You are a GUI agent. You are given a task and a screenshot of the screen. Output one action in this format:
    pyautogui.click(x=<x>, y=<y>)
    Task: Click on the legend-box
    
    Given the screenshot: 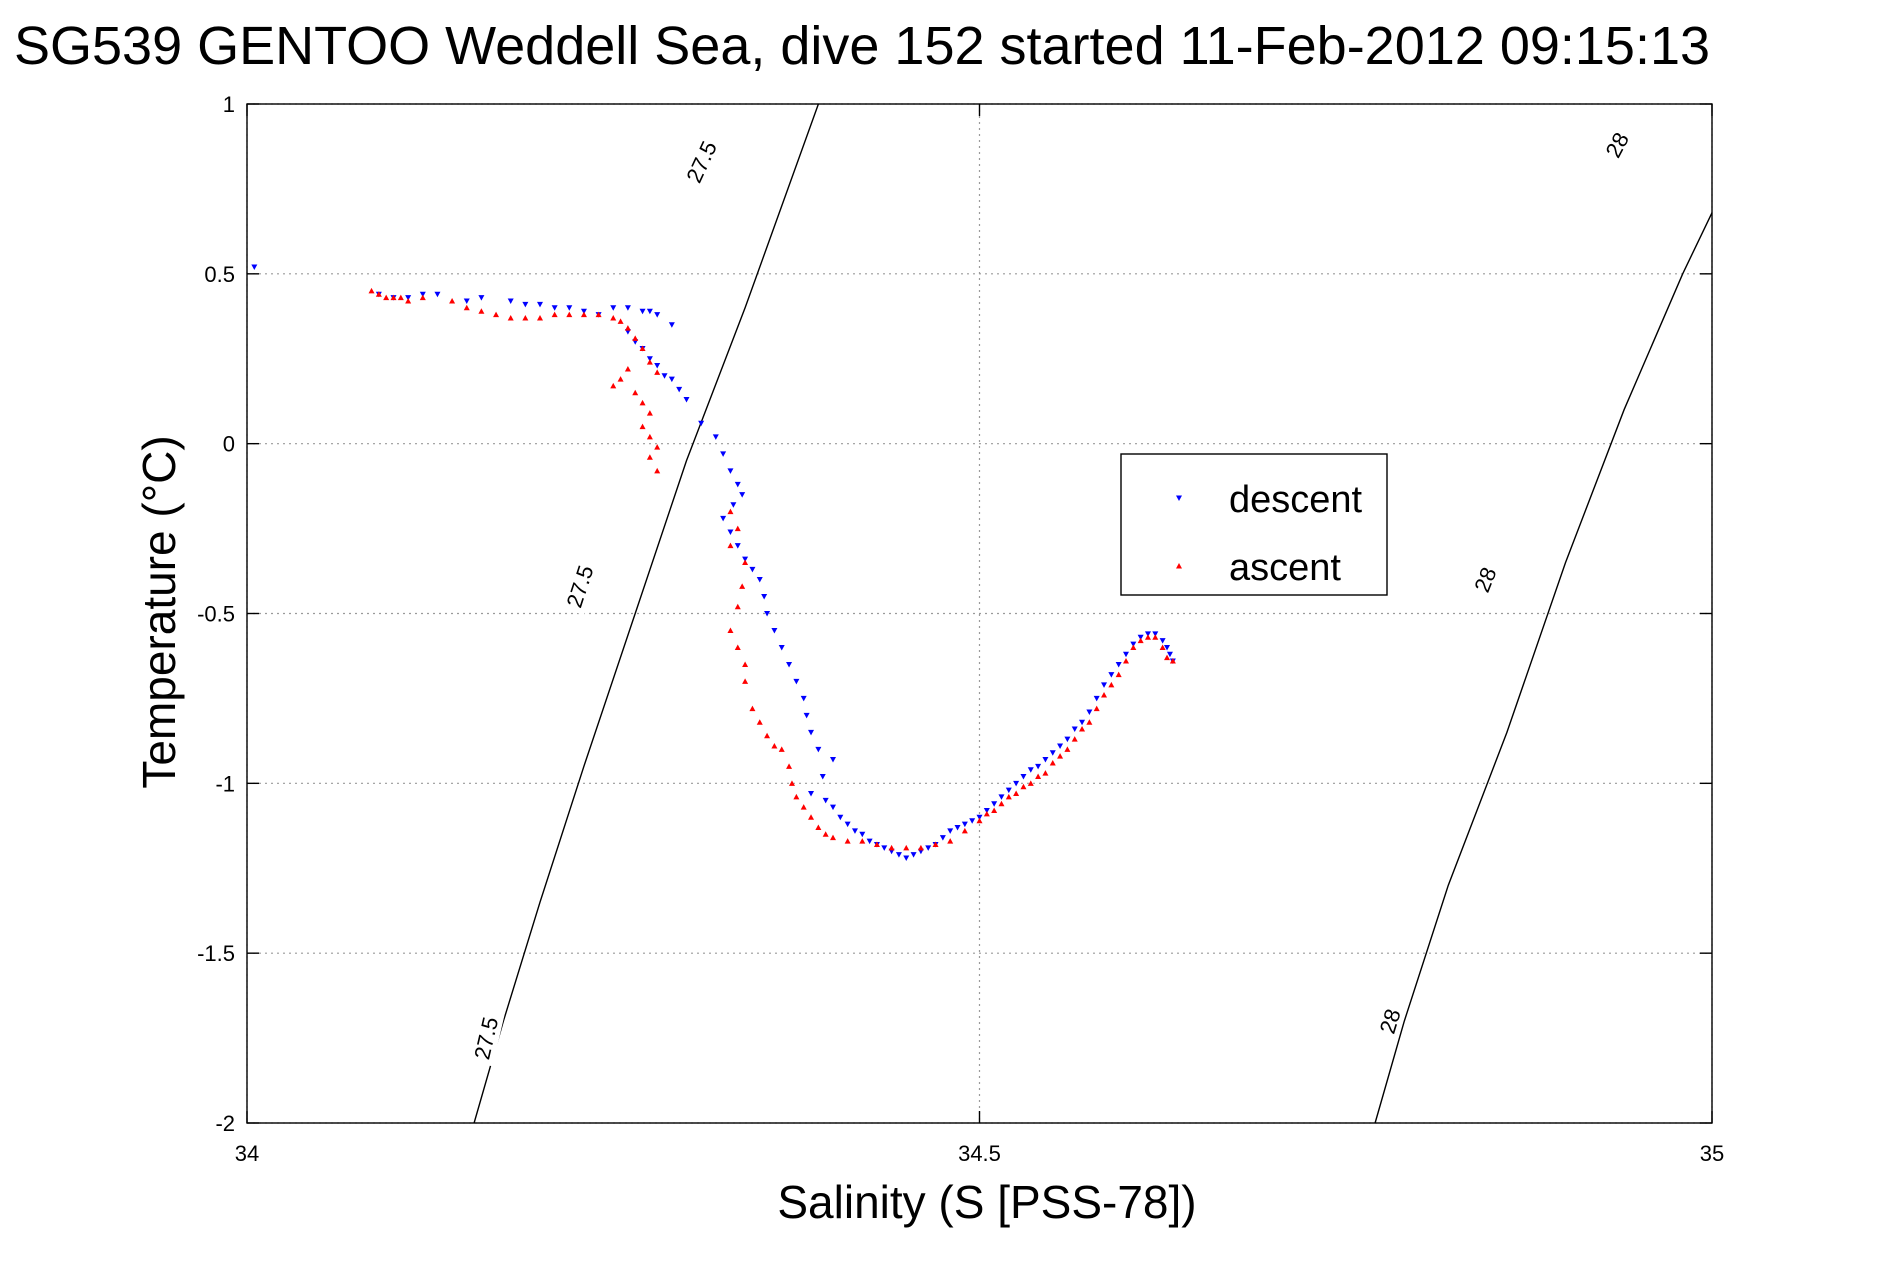 What is the action you would take?
    pyautogui.click(x=1254, y=524)
    